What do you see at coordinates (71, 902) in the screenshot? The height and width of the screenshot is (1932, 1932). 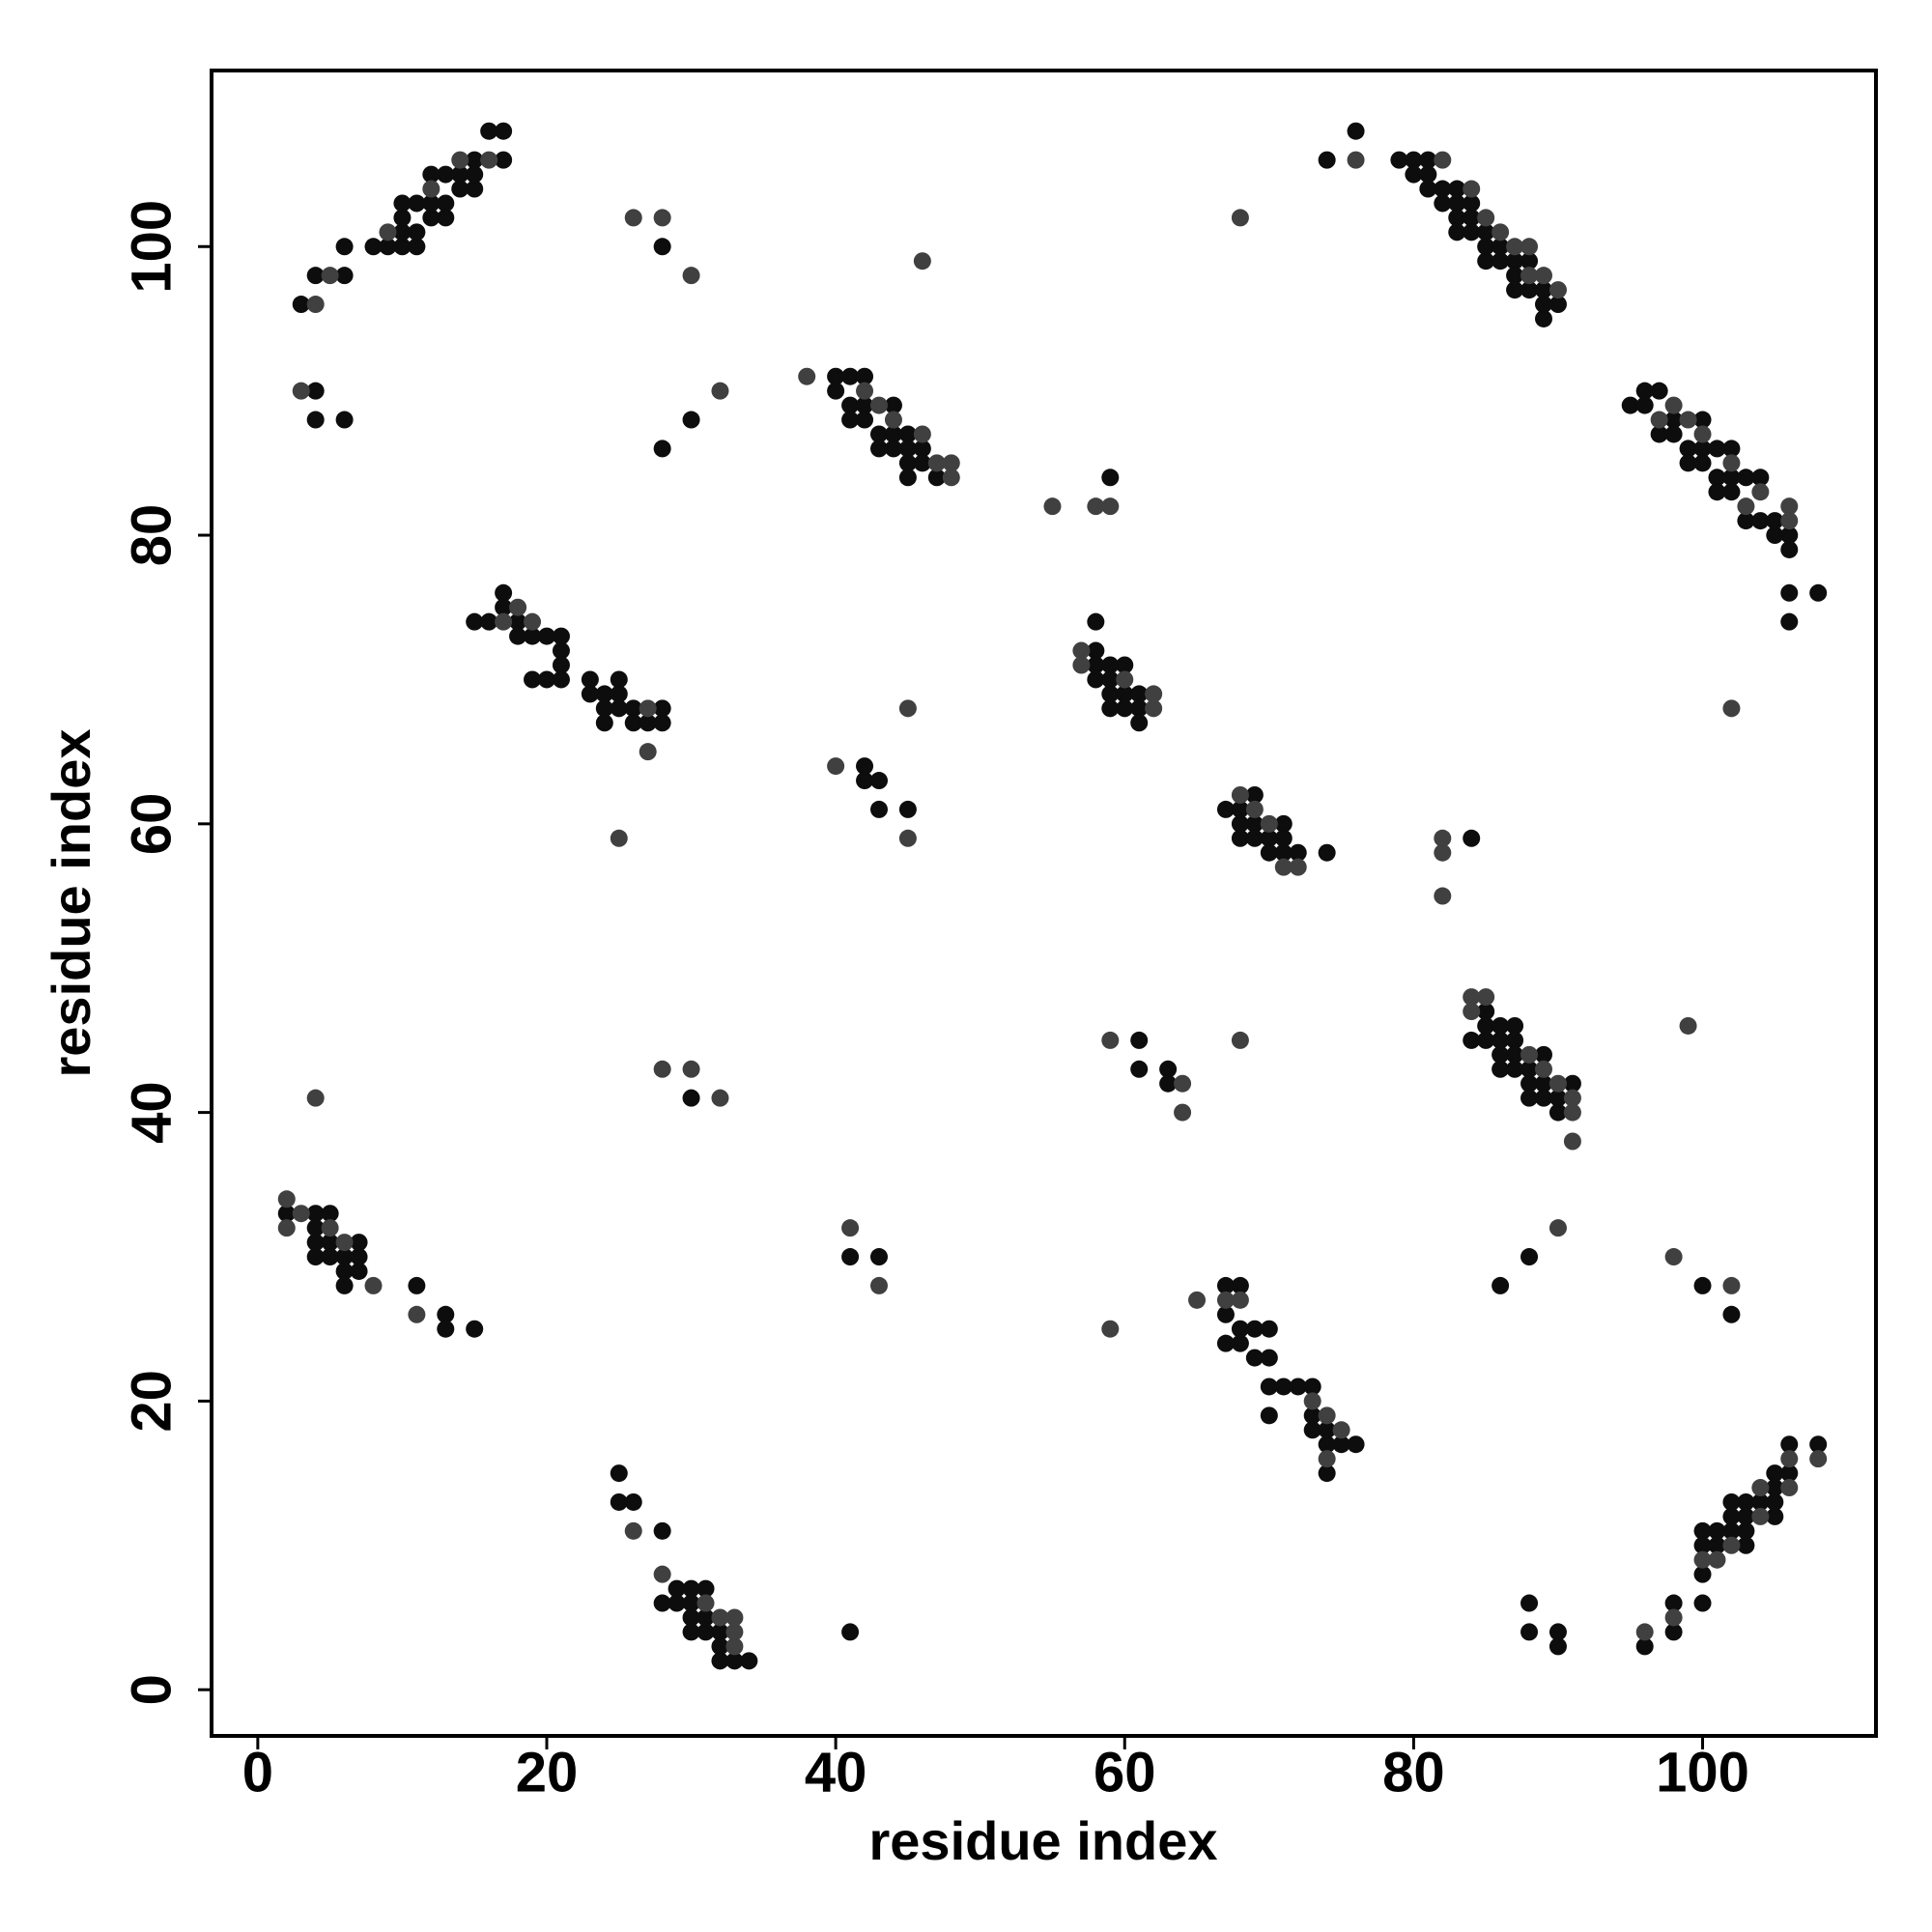 I see `y-axis-title: residue index` at bounding box center [71, 902].